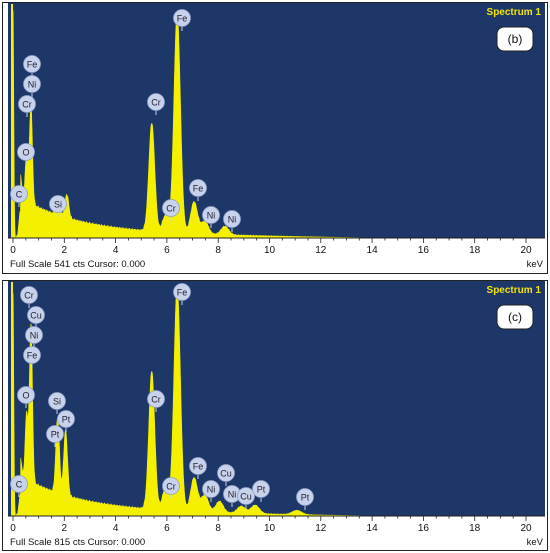  What do you see at coordinates (77, 542) in the screenshot?
I see `full-scale-readout: Full Scale 815 cts Cursor: 0.000` at bounding box center [77, 542].